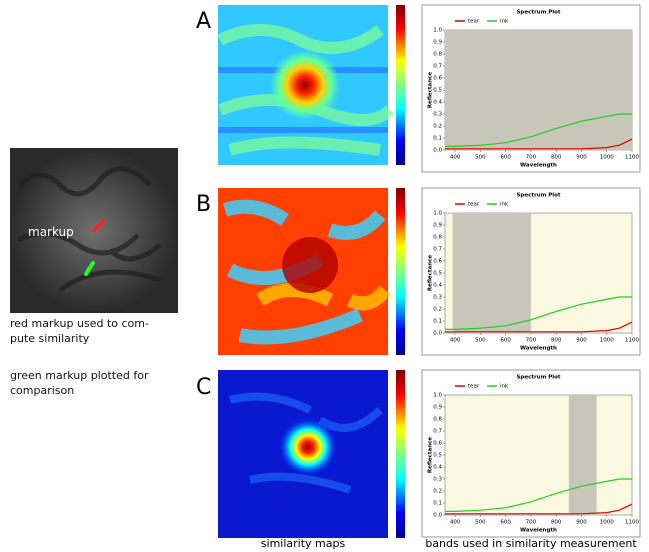 The height and width of the screenshot is (552, 649). Describe the element at coordinates (50, 338) in the screenshot. I see `note-line: pute similarity` at that location.